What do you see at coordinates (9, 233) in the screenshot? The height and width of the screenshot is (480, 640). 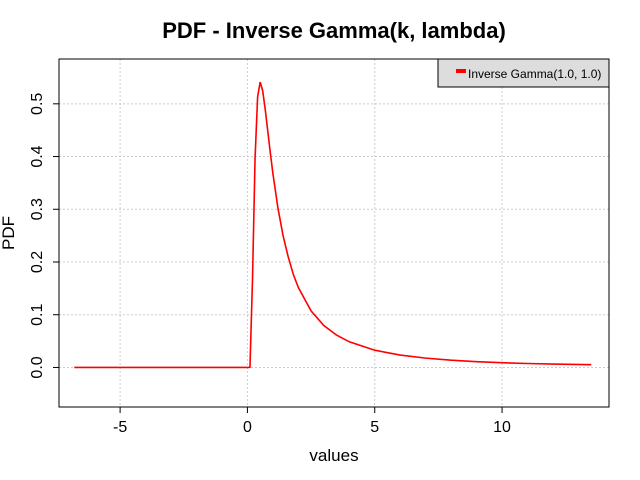 I see `y-axis-label: PDF` at bounding box center [9, 233].